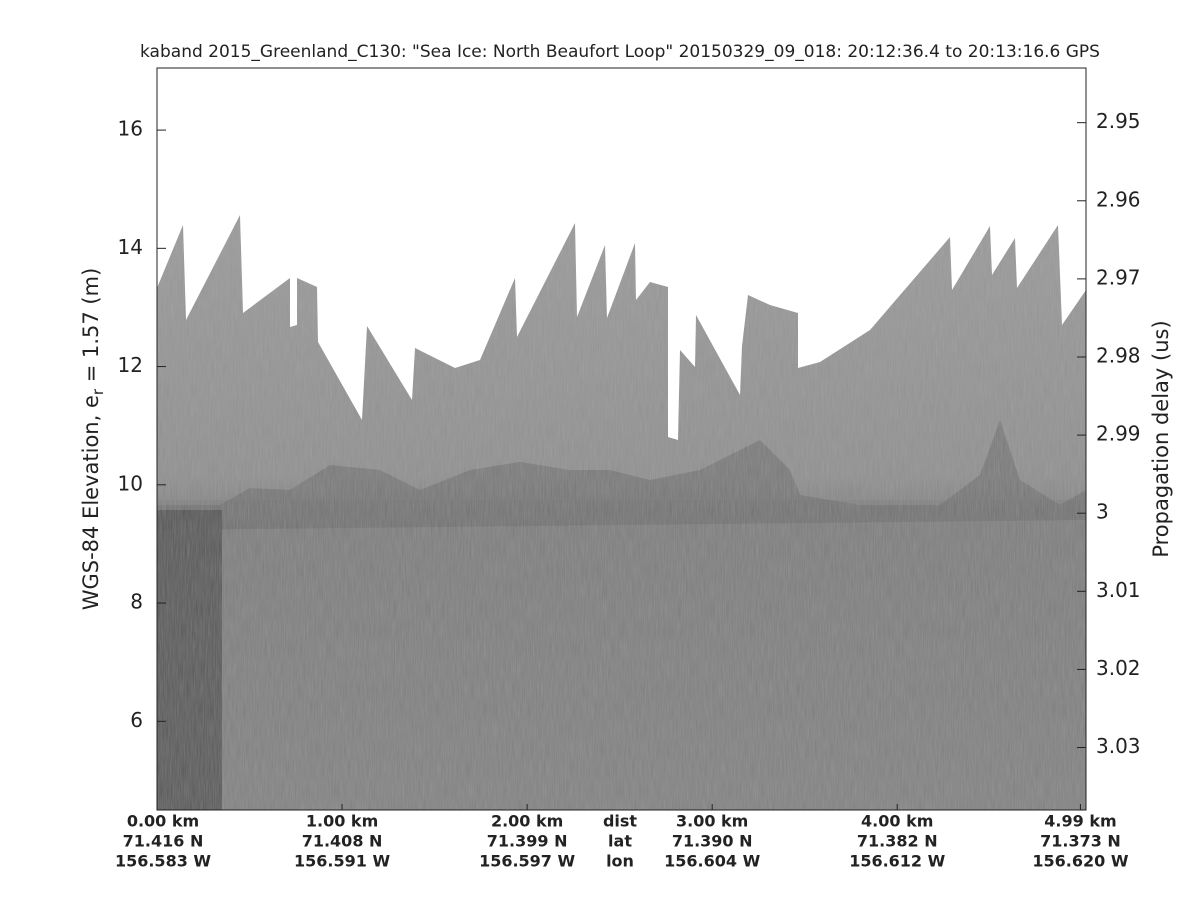  I want to click on y2-axis-label: Propagation delay (us), so click(1161, 438).